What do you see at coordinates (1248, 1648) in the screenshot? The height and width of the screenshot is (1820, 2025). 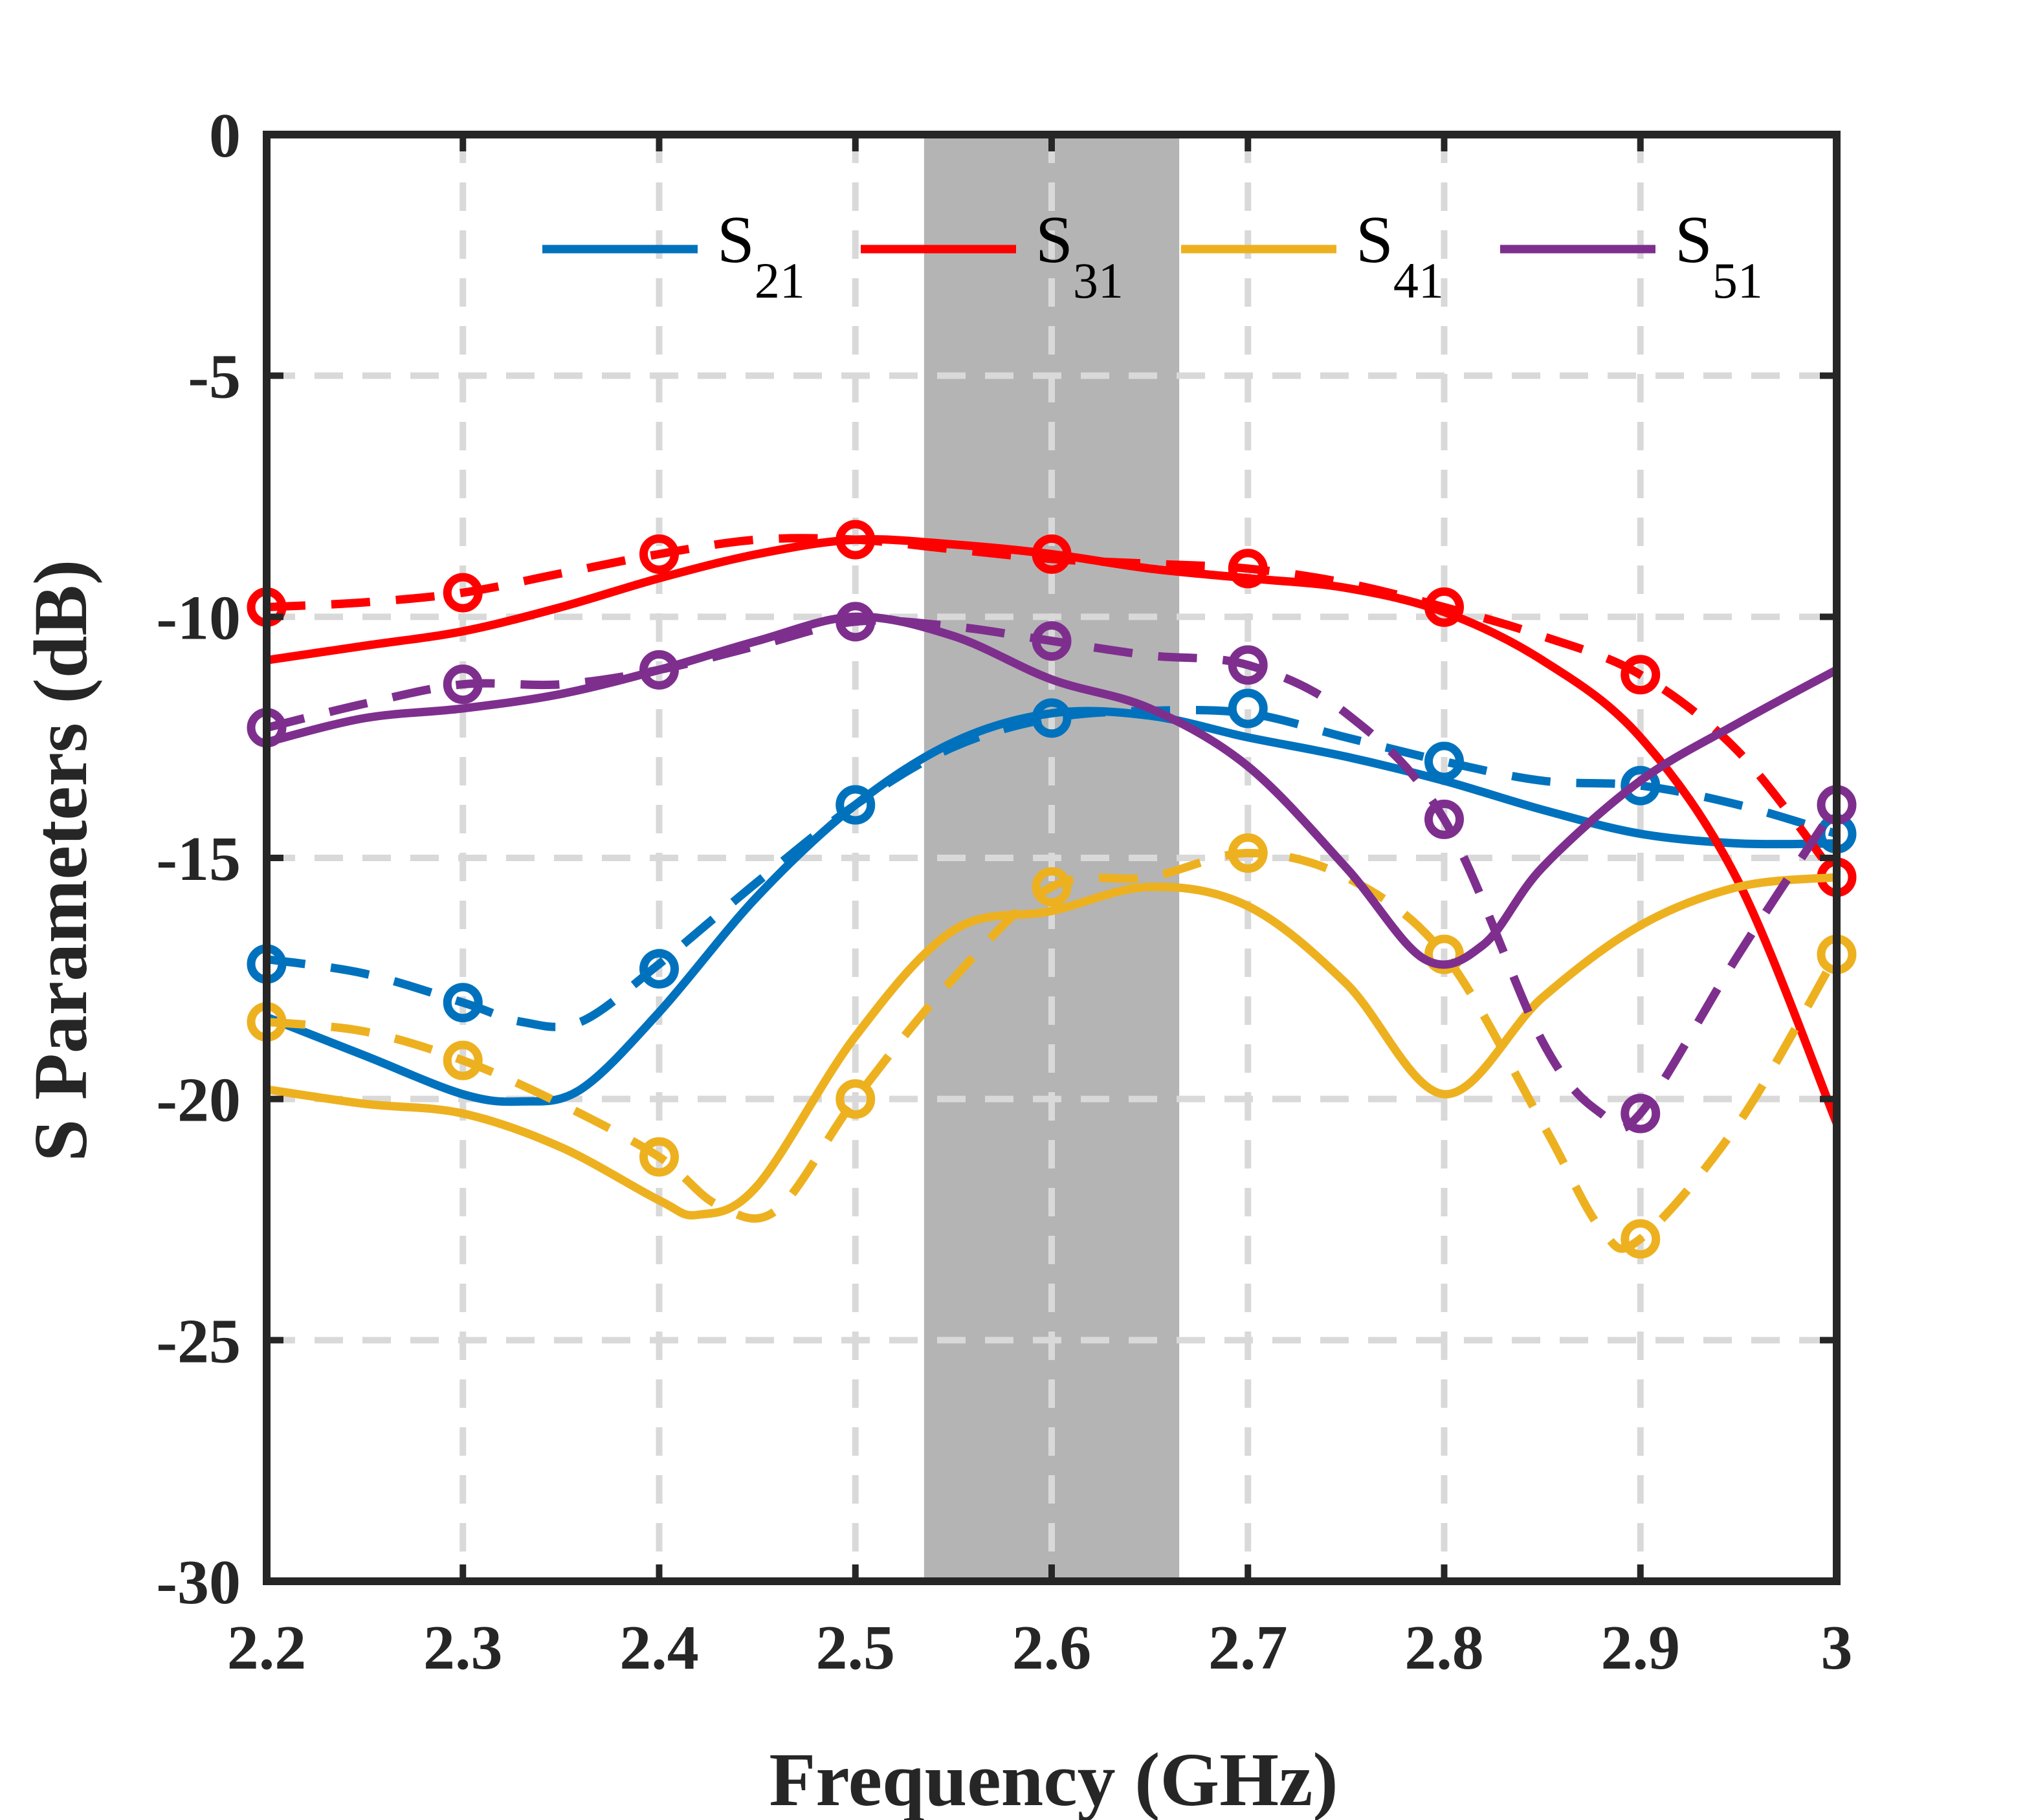 I see `x-tick-label: 2.7` at bounding box center [1248, 1648].